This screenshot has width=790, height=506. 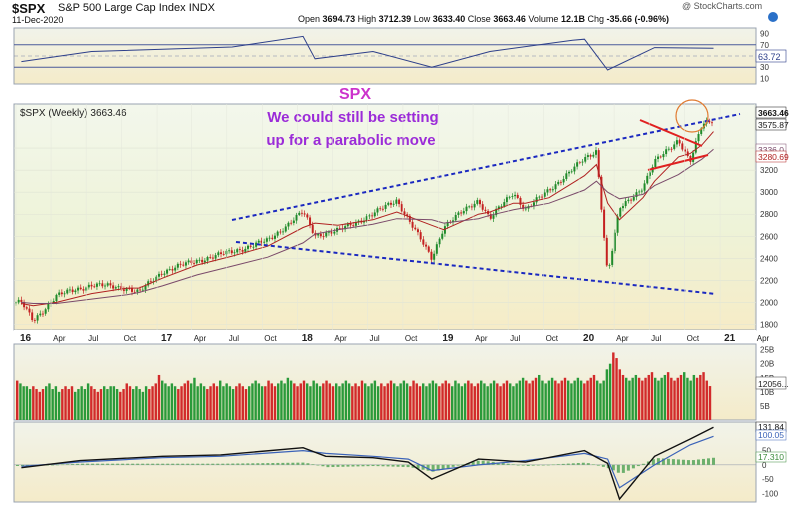 What do you see at coordinates (385, 336) in the screenshot?
I see `x-axis-bg` at bounding box center [385, 336].